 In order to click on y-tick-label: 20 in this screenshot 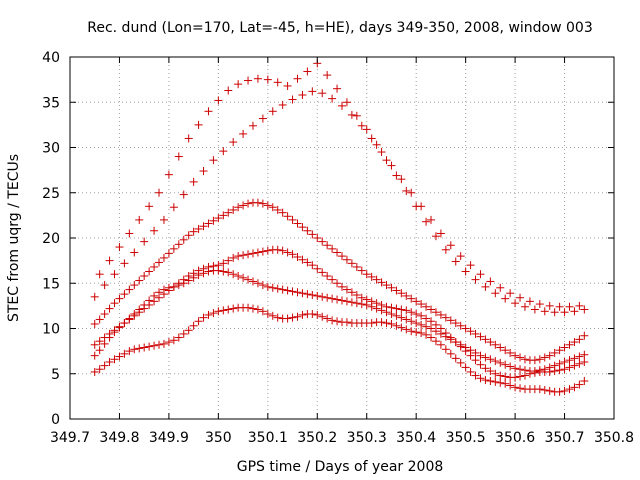, I will do `click(51, 239)`.